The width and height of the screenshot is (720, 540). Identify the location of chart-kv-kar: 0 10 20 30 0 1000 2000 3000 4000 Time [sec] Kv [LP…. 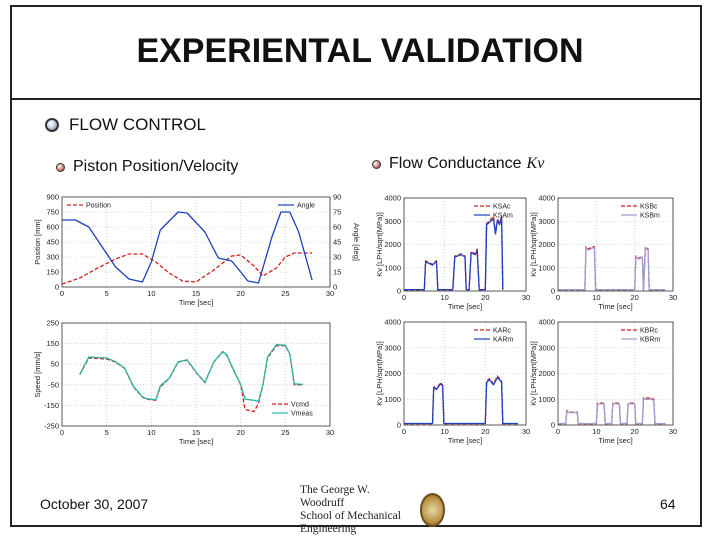
(452, 382).